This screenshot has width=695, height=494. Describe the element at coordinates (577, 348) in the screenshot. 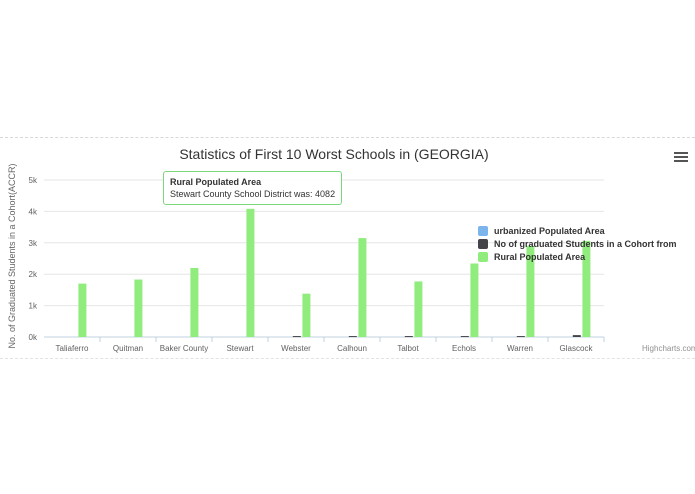

I see `x-tick-label: Glascock` at that location.